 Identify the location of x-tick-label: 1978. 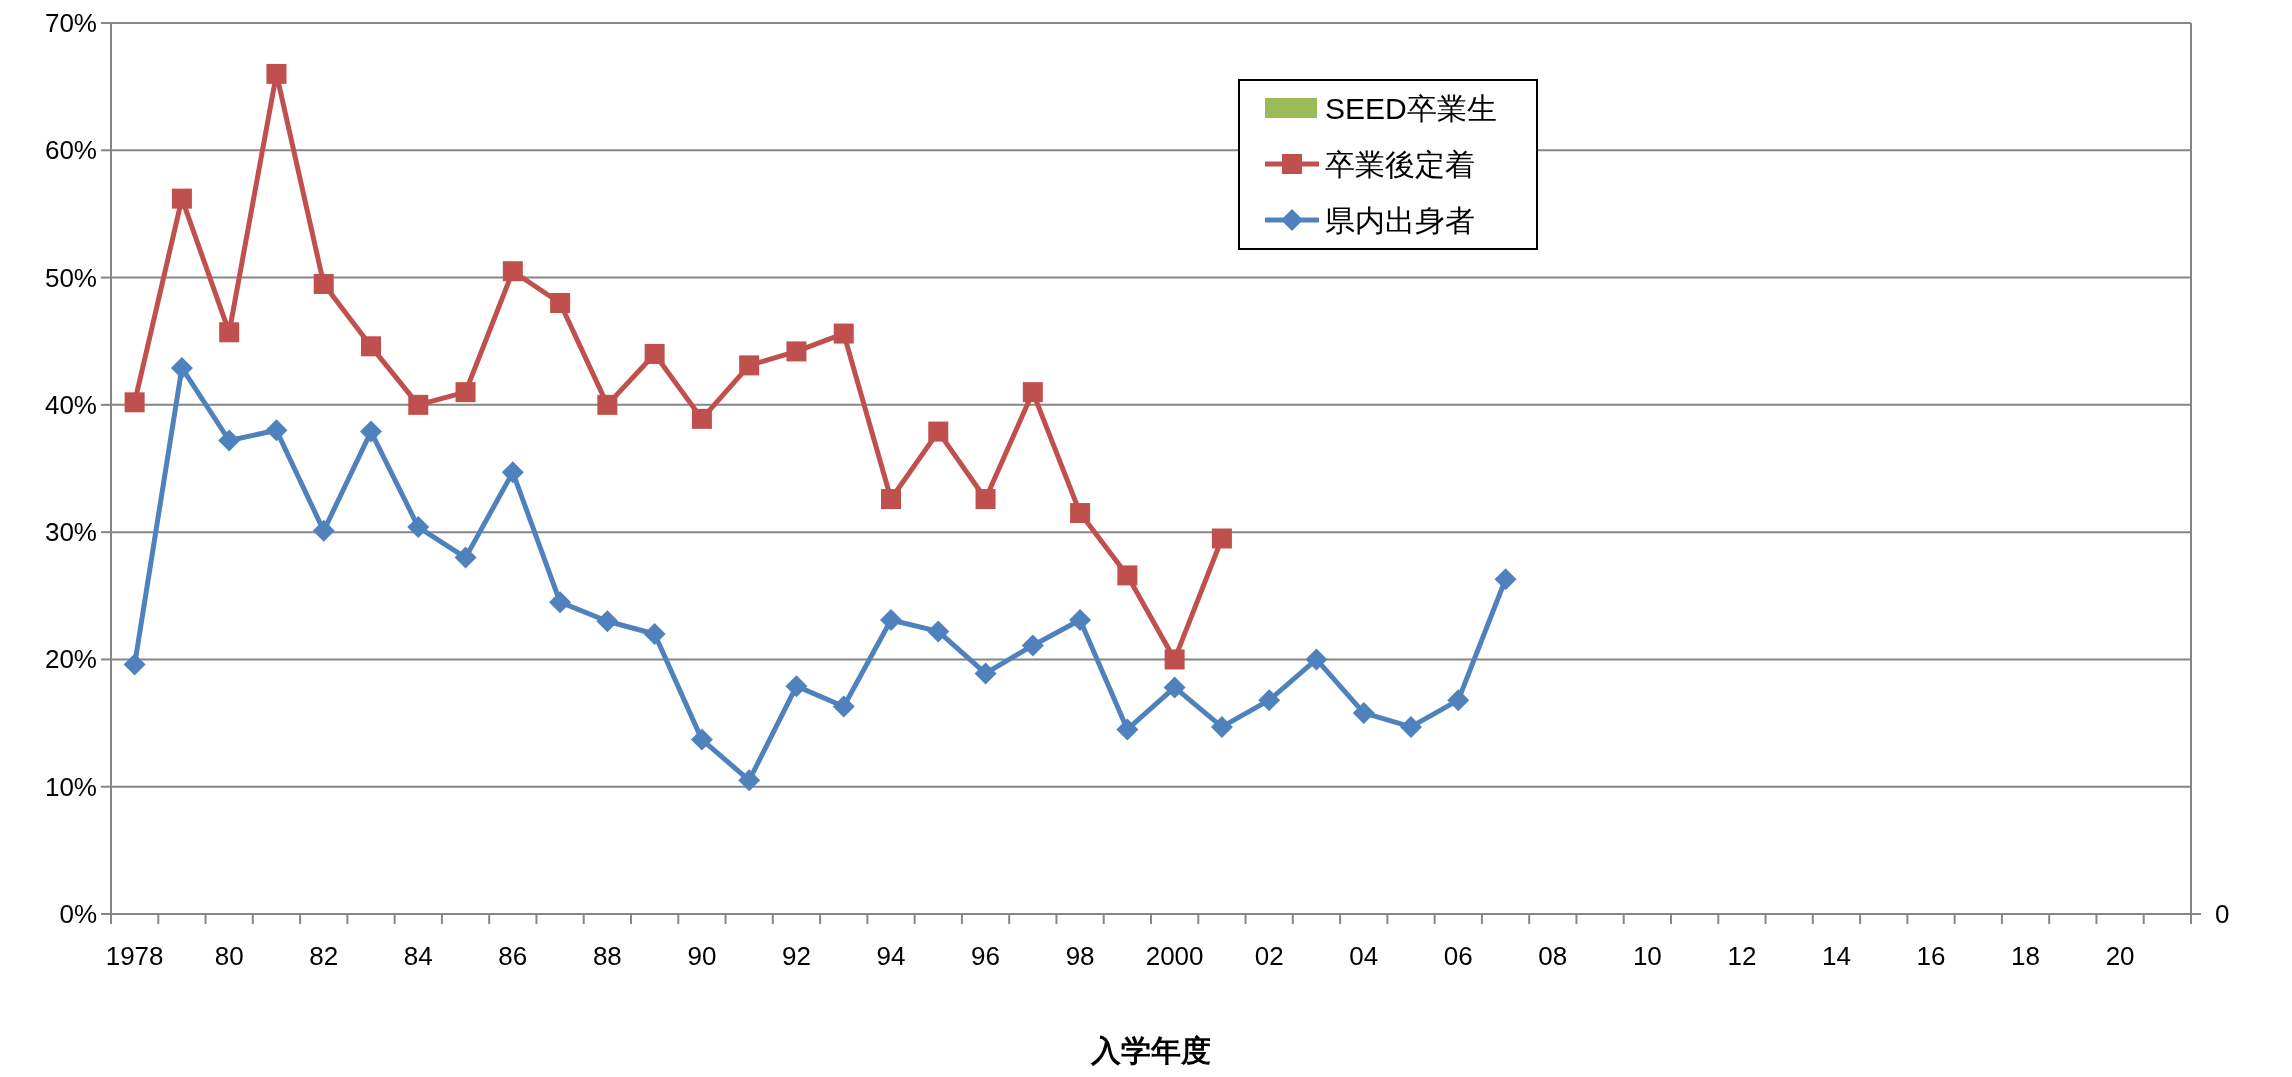
(134, 956).